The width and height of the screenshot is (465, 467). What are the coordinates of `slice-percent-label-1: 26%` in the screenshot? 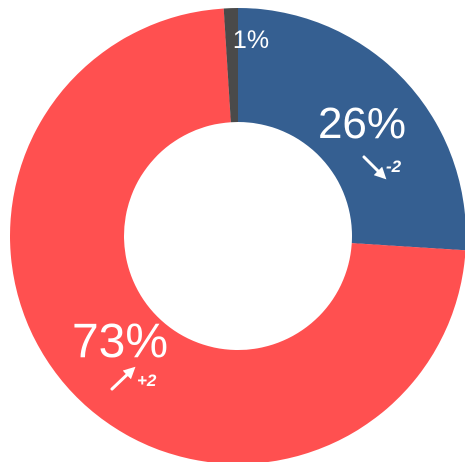 It's located at (362, 123).